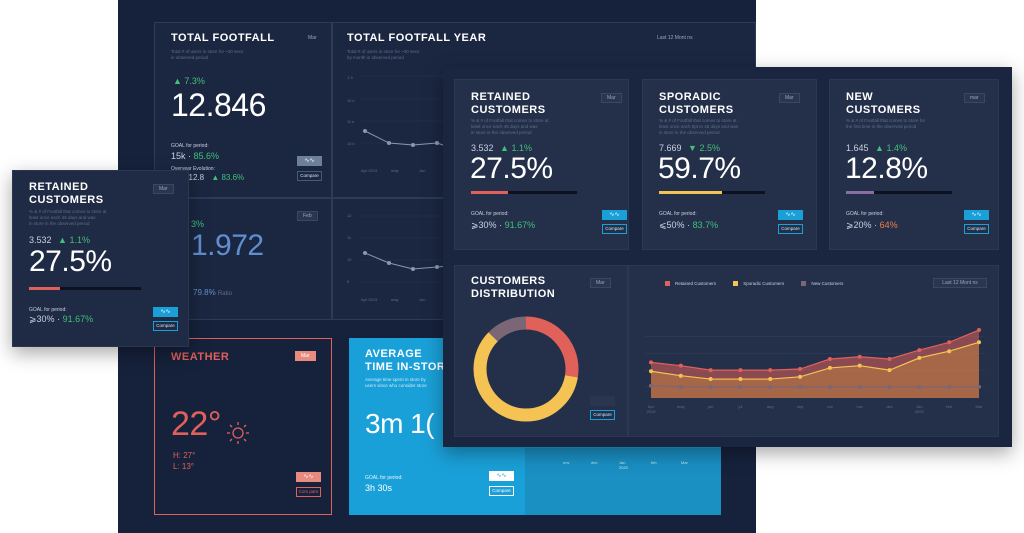 Image resolution: width=1024 pixels, height=533 pixels. Describe the element at coordinates (886, 168) in the screenshot. I see `new-value: 12.8%` at that location.